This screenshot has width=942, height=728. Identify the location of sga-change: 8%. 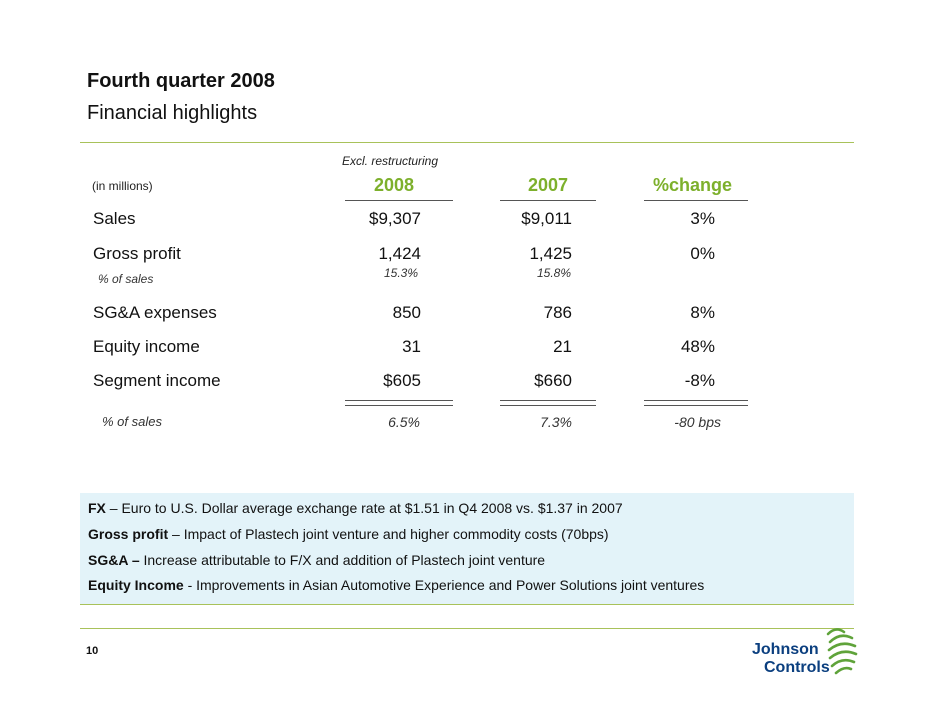
(702, 312).